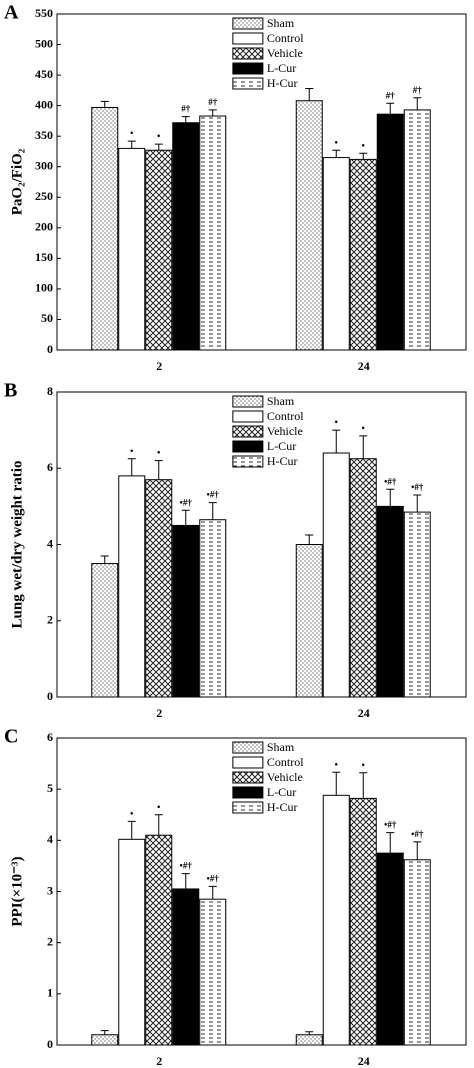 The image size is (474, 1068). Describe the element at coordinates (50, 543) in the screenshot. I see `y-tick-label: 4` at that location.